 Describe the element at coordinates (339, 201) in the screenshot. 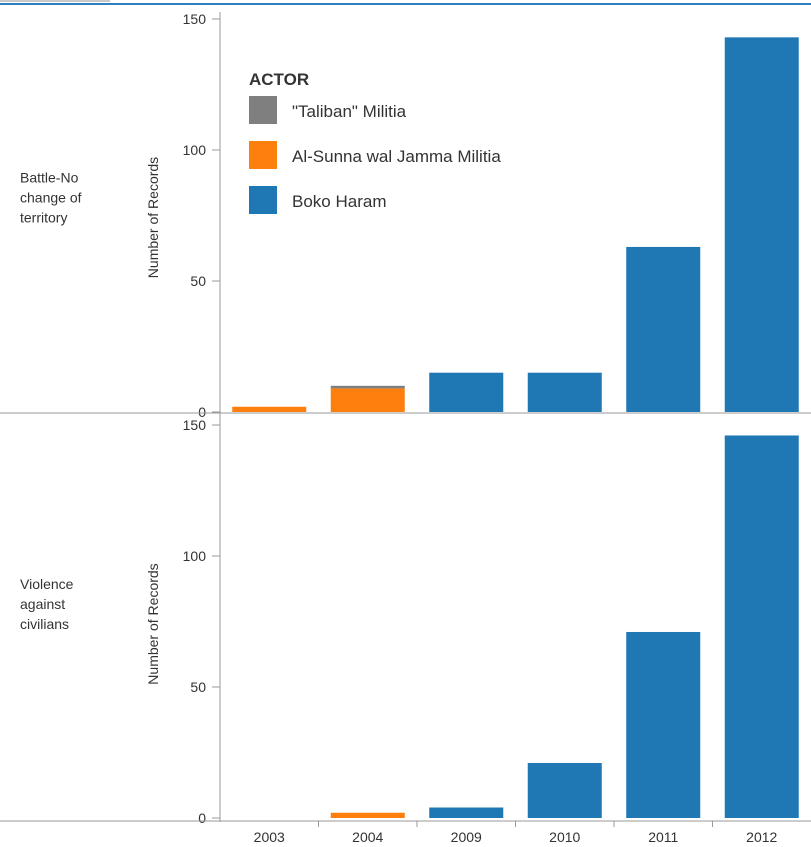

I see `legend-entry: Boko Haram` at that location.